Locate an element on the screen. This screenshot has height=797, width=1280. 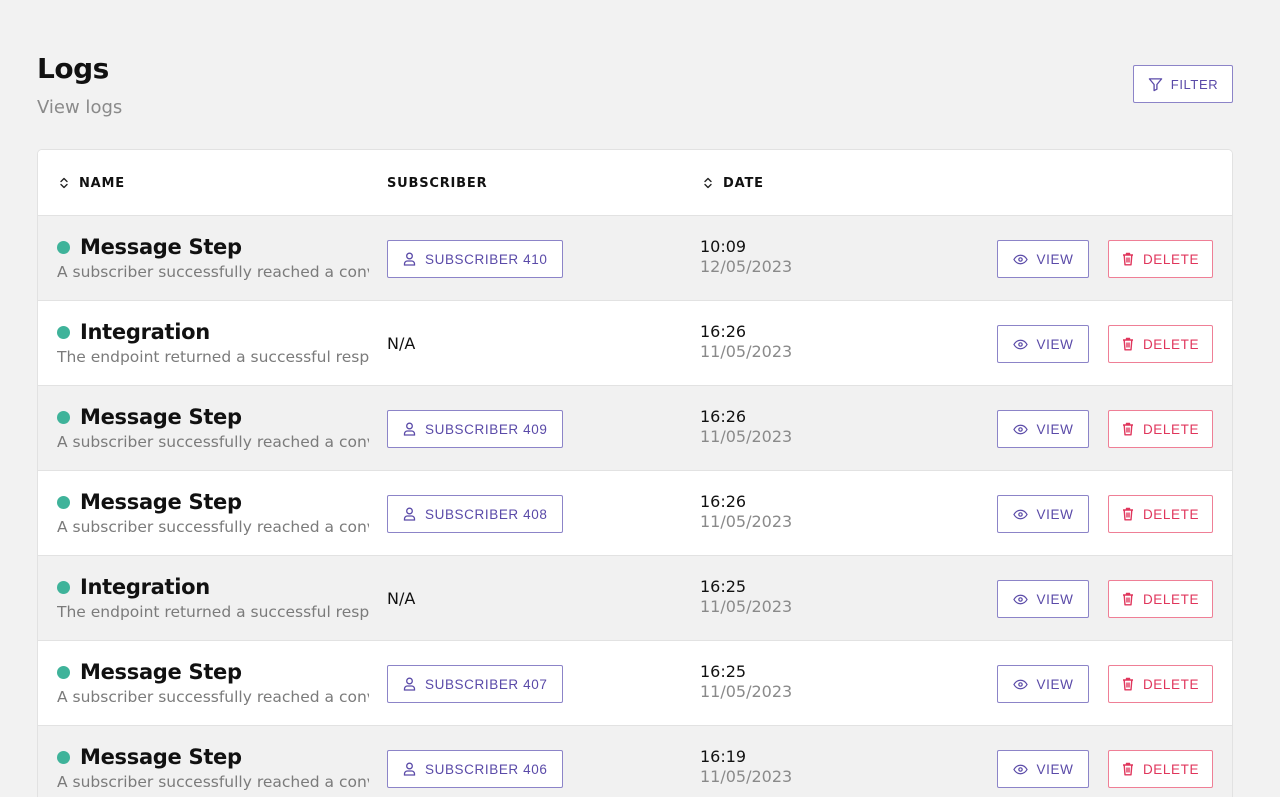
log-time: 16:19 is located at coordinates (723, 756).